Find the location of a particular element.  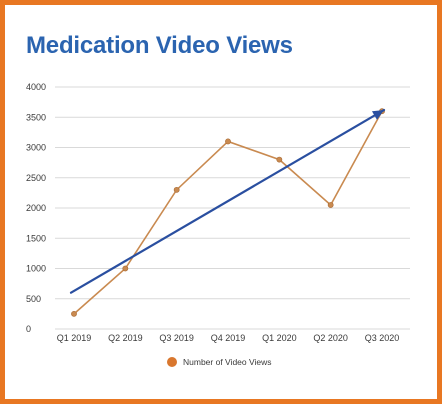

y-tick-label: 4000 is located at coordinates (36, 87).